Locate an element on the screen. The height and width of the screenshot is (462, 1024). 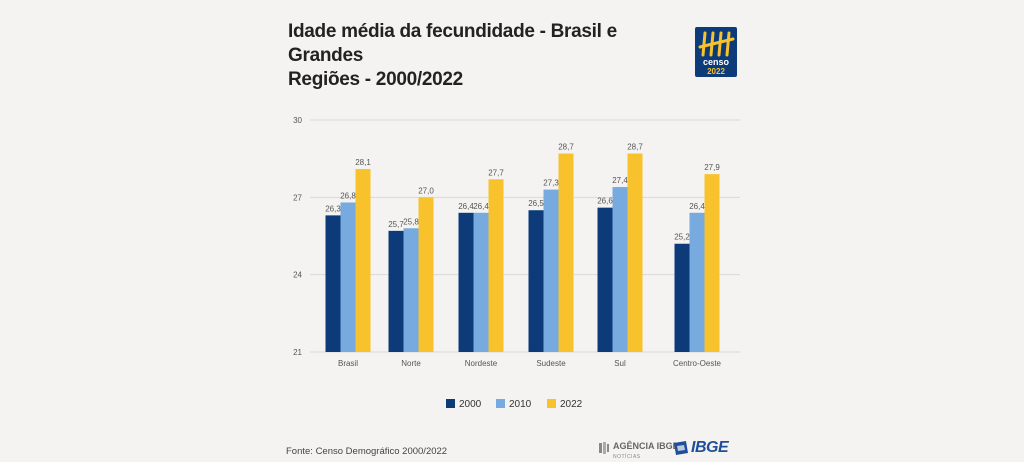
y-tick-label: 24 is located at coordinates (297, 275).